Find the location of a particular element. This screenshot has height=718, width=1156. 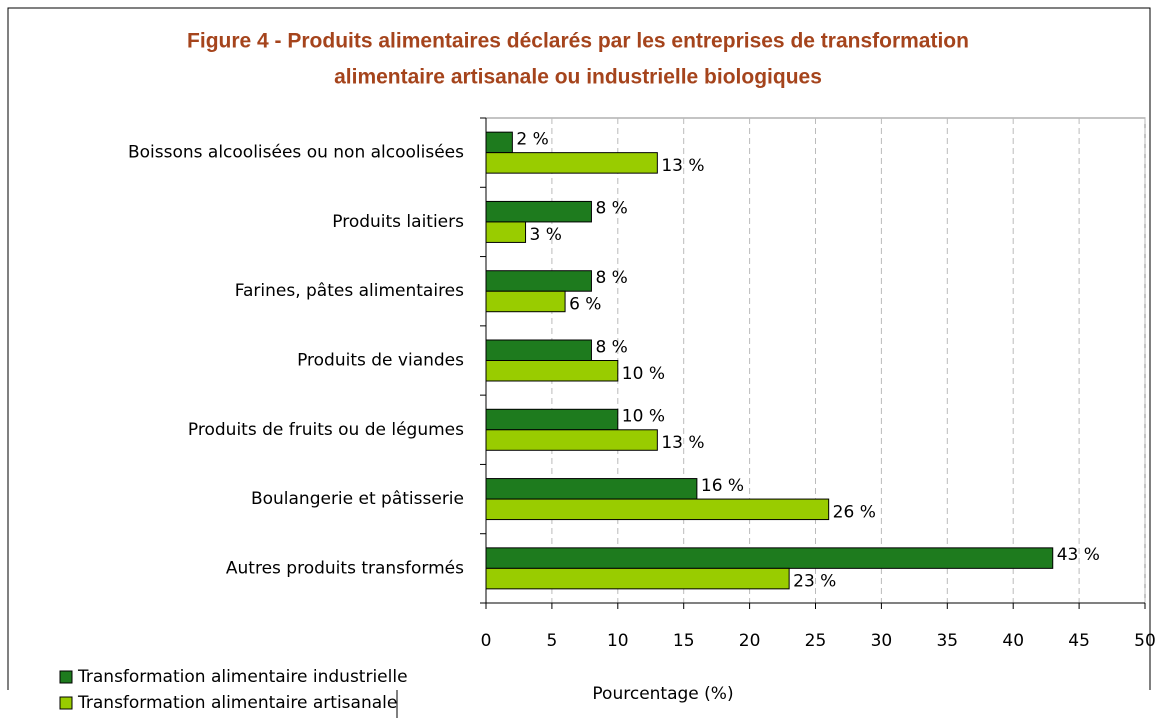

data-label: 3 % is located at coordinates (546, 235).